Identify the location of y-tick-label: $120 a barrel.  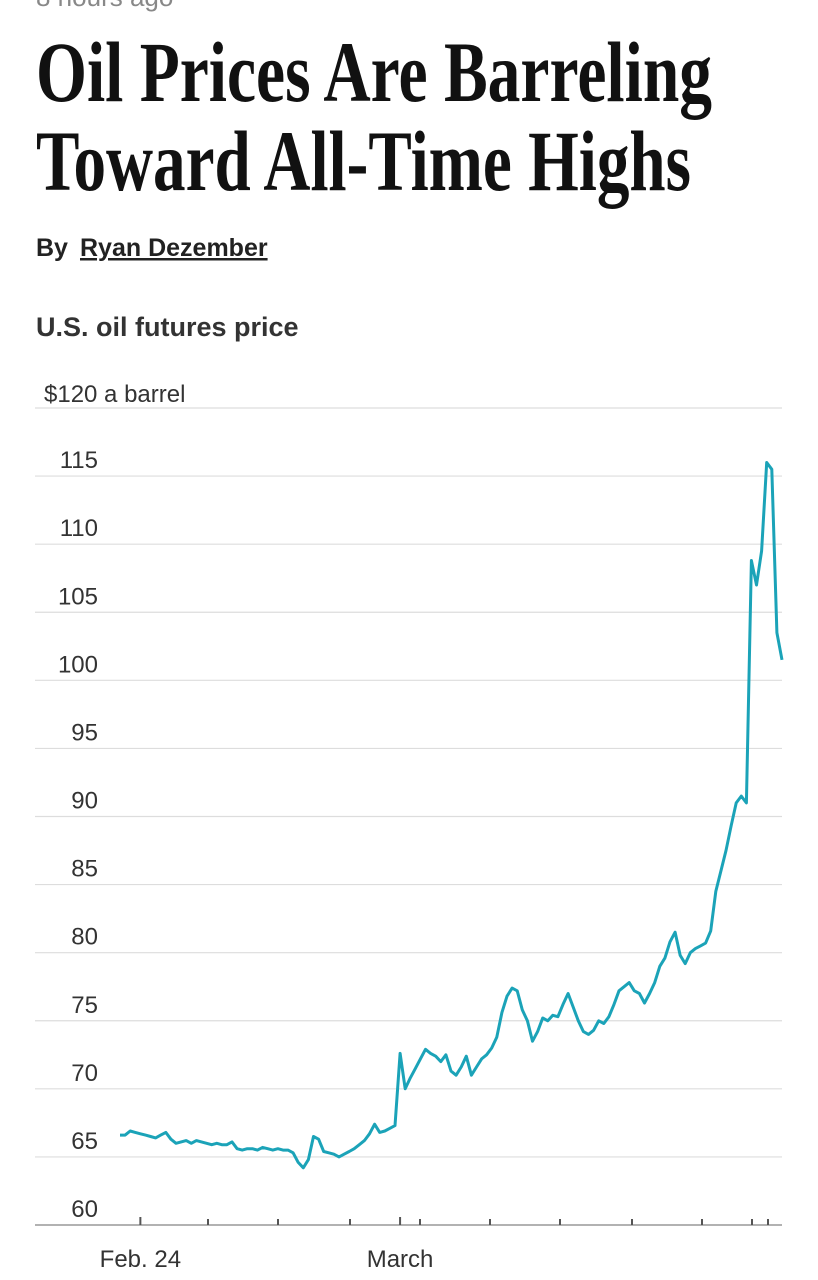
(114, 394).